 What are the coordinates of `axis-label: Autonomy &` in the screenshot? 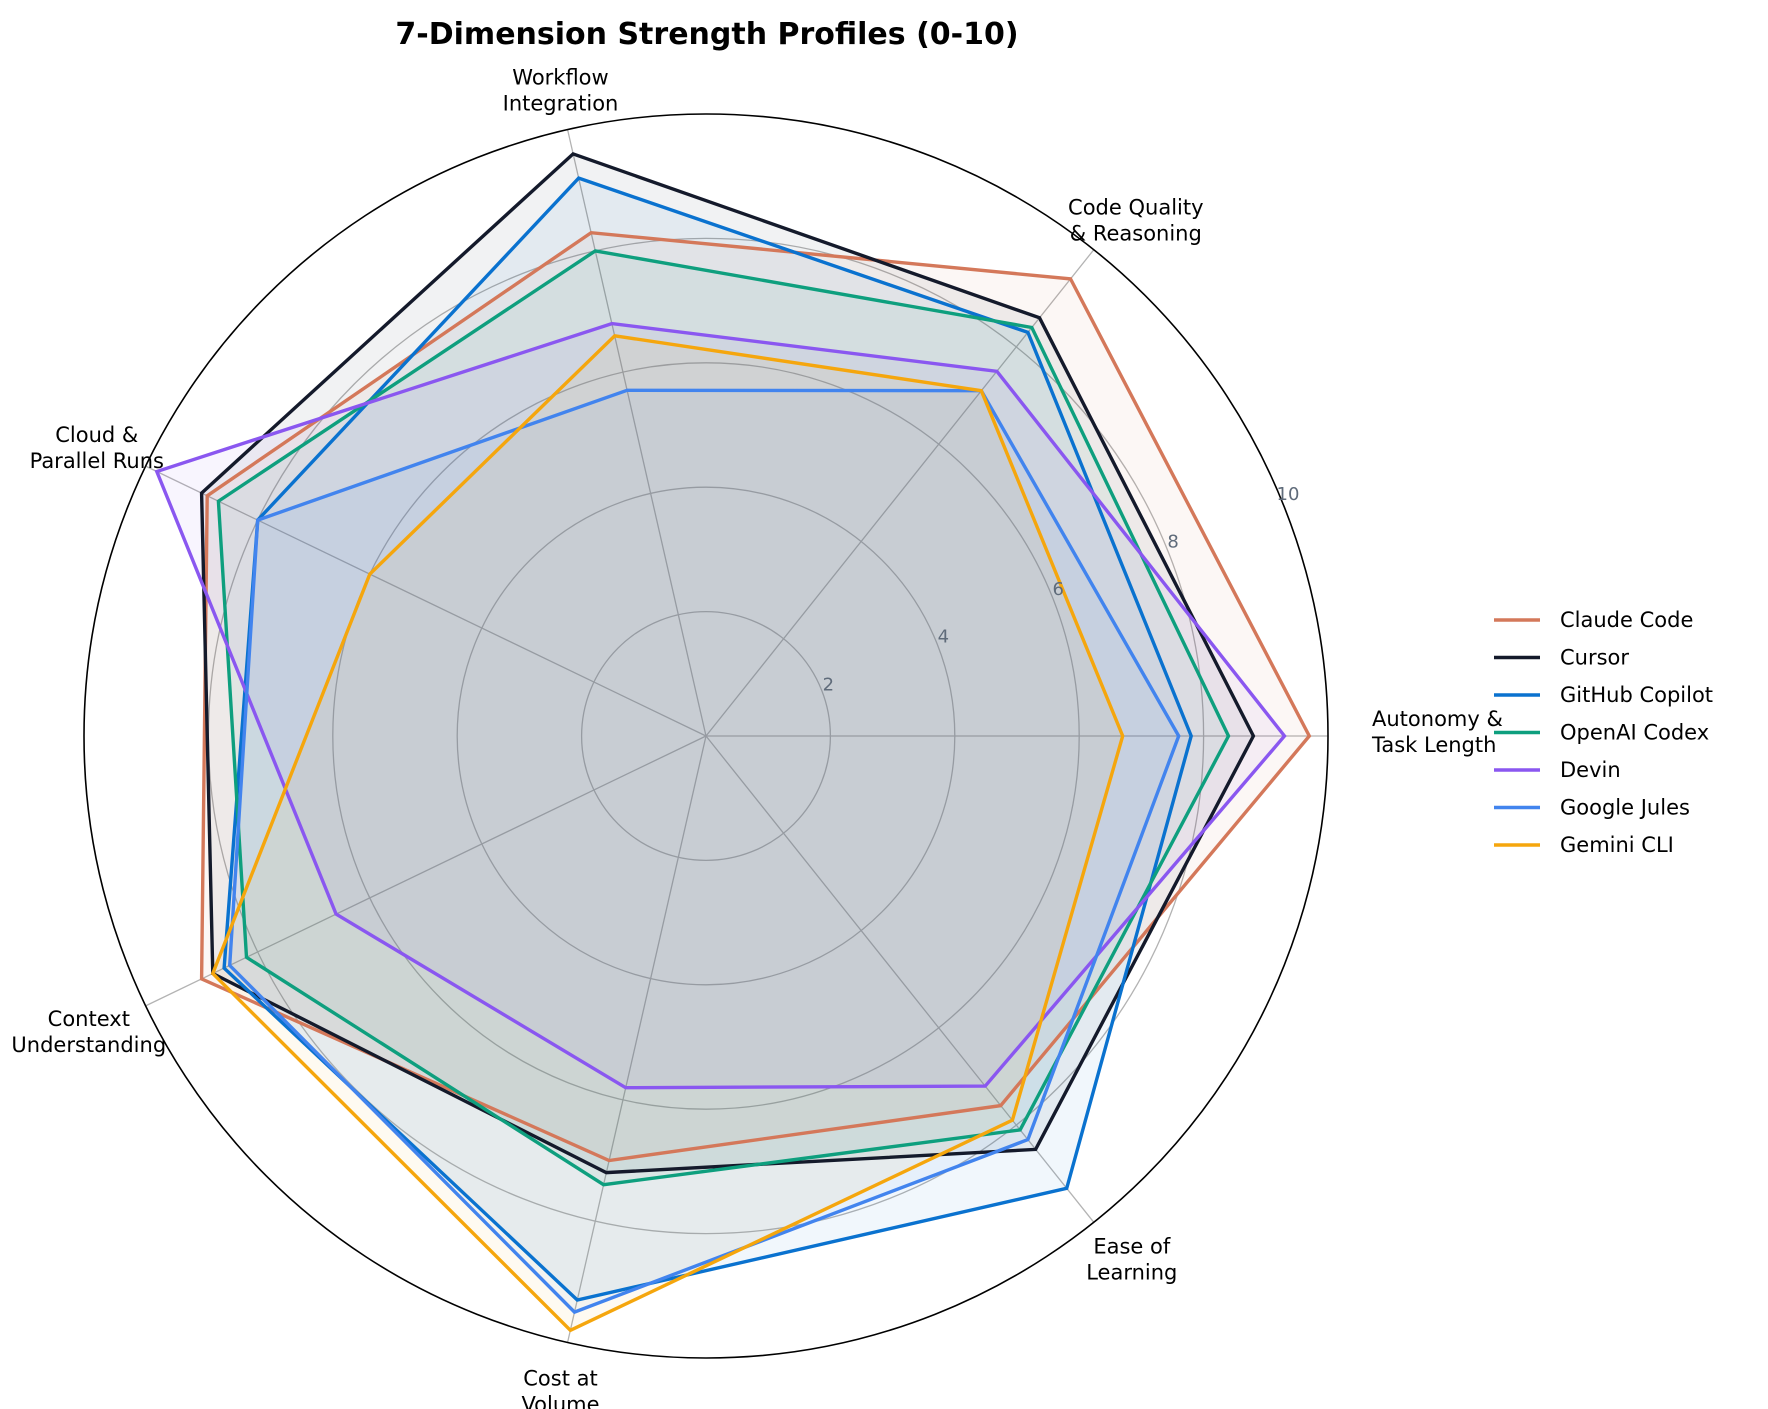 It's located at (1437, 719).